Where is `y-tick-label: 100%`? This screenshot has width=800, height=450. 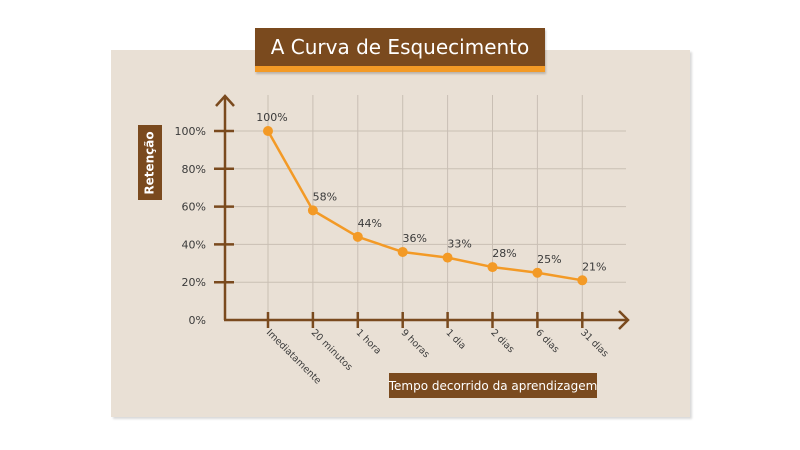
y-tick-label: 100% is located at coordinates (190, 131).